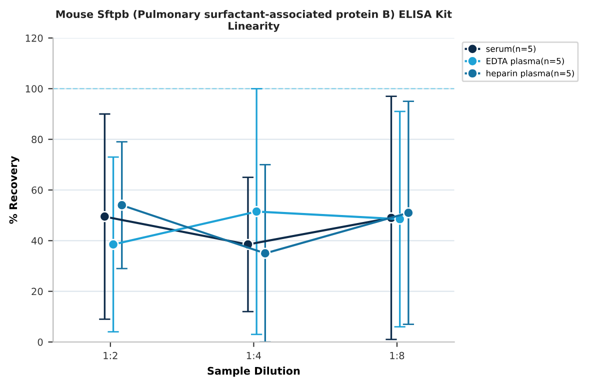 The height and width of the screenshot is (380, 590). Describe the element at coordinates (14, 190) in the screenshot. I see `y-axis-title: % Recovery` at that location.